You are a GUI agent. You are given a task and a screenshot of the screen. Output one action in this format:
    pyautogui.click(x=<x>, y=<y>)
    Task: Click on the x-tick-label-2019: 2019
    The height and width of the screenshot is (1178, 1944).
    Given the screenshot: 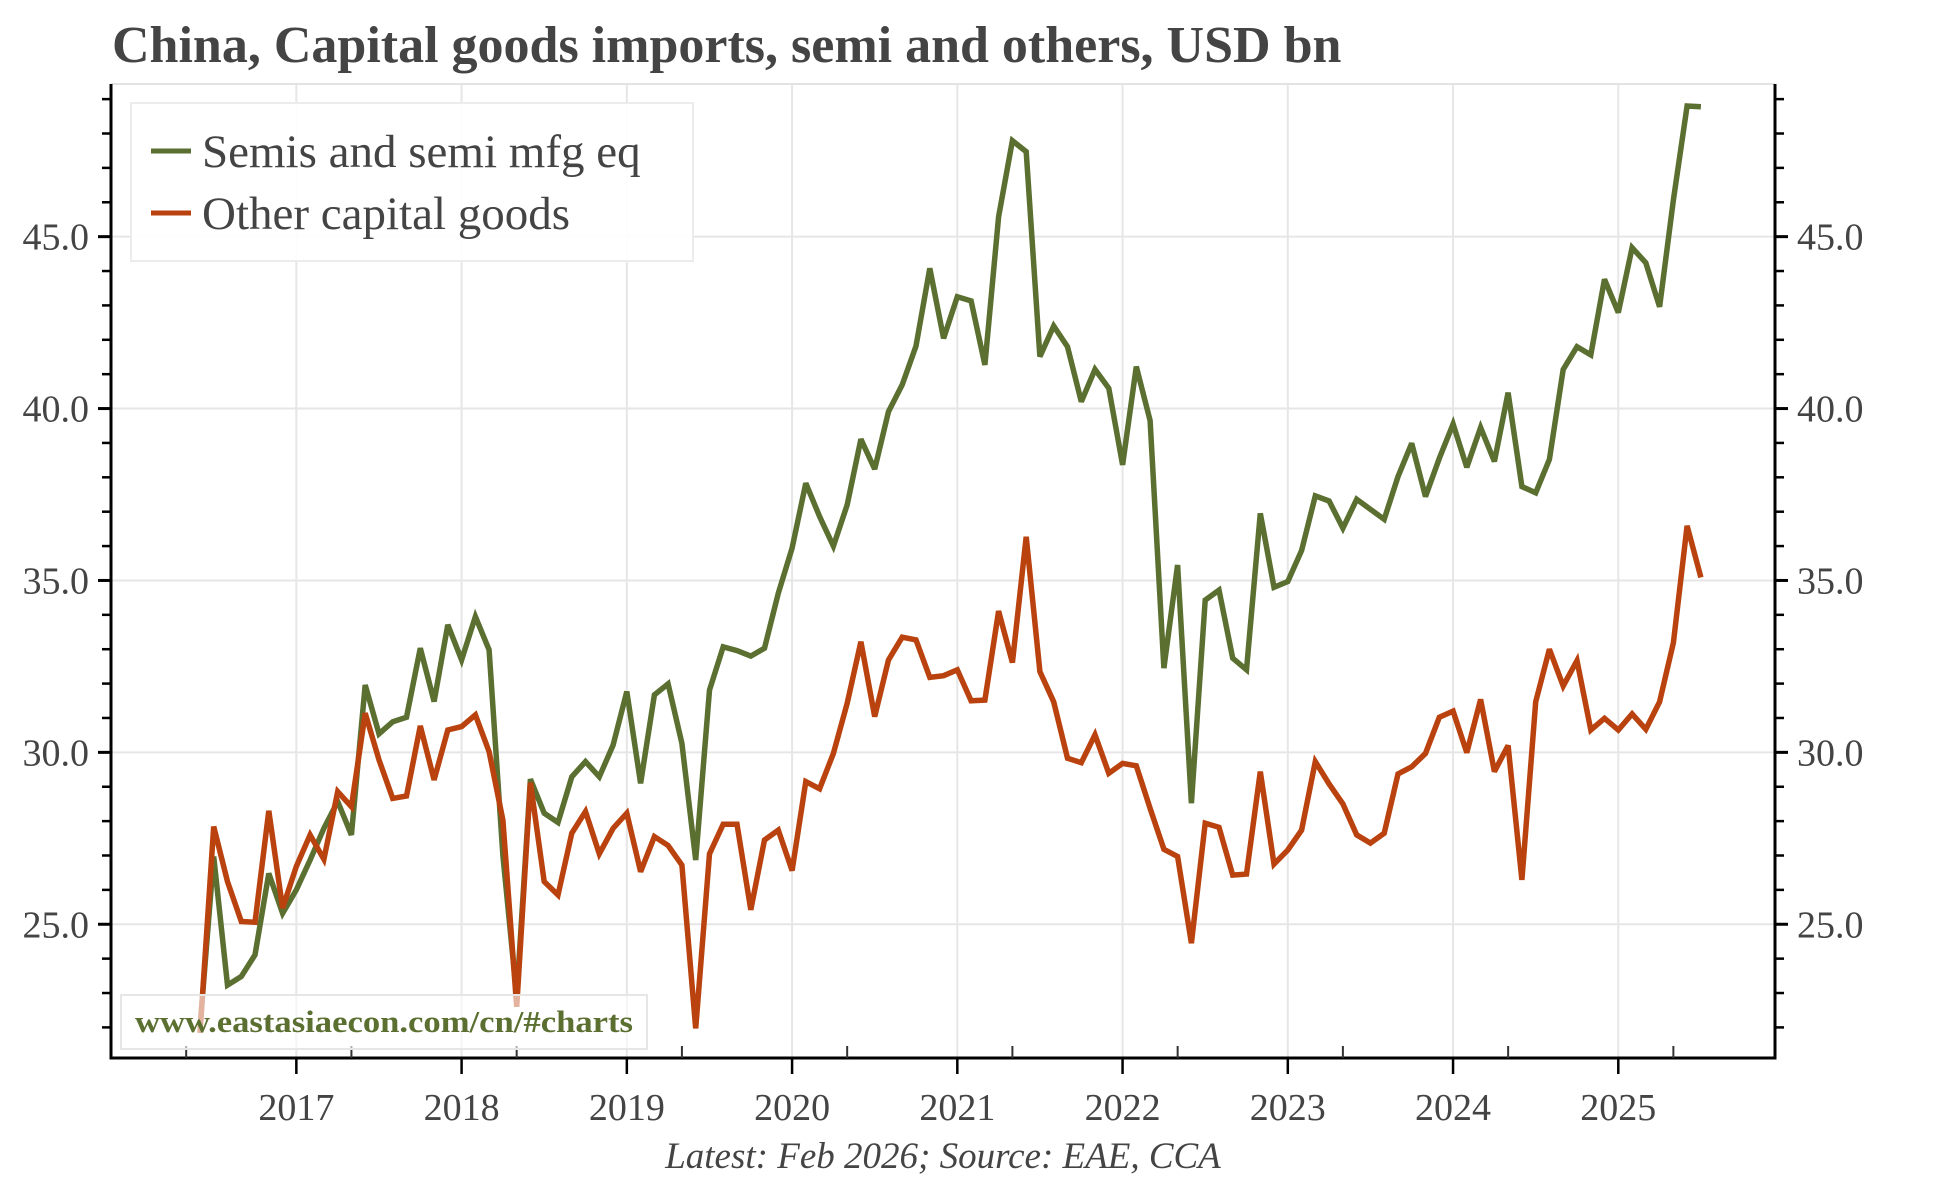 What is the action you would take?
    pyautogui.click(x=627, y=1108)
    